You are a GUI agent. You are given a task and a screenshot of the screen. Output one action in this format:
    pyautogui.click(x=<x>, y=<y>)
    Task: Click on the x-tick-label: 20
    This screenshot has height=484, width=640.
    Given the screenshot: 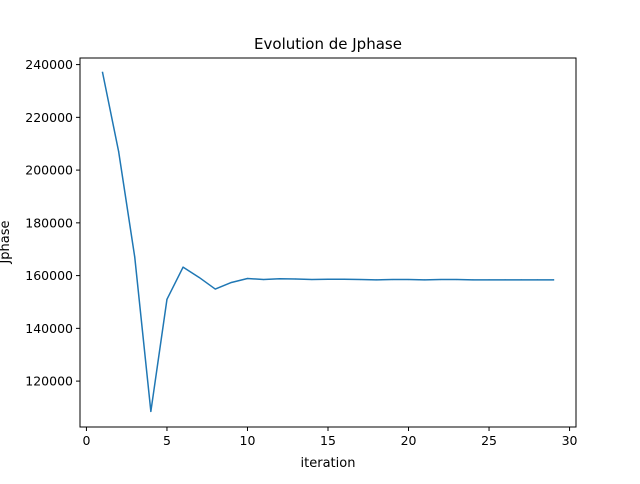 What is the action you would take?
    pyautogui.click(x=409, y=440)
    